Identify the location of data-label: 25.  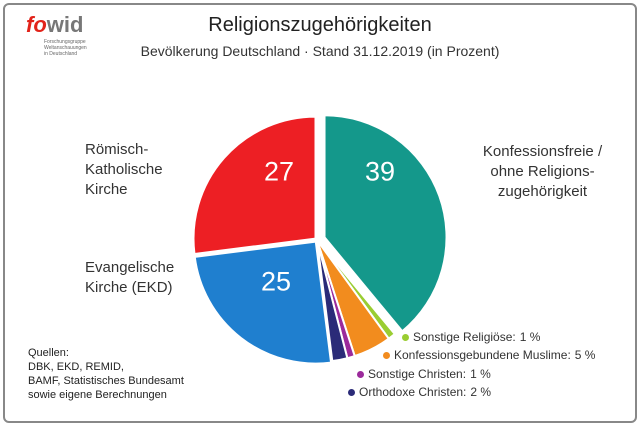
(276, 281).